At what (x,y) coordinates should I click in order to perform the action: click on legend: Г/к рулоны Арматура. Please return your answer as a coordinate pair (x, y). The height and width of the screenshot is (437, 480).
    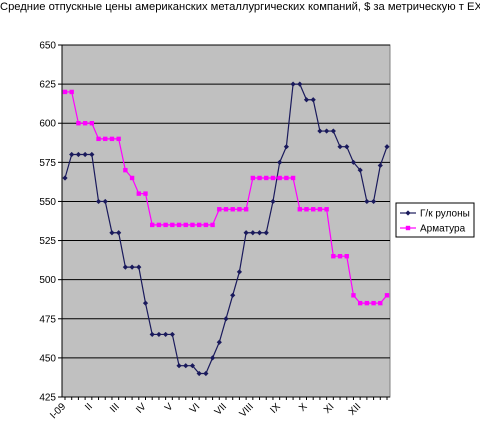
    Looking at the image, I should click on (435, 220).